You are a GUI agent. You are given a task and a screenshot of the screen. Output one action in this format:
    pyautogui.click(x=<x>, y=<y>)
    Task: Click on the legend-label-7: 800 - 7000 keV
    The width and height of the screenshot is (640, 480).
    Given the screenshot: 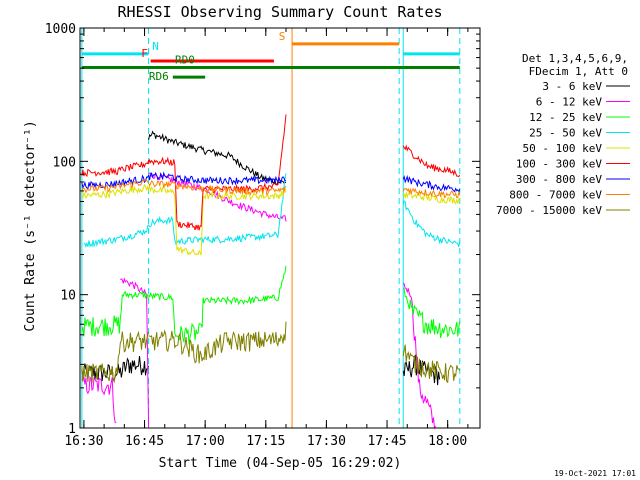 What is the action you would take?
    pyautogui.click(x=555, y=195)
    